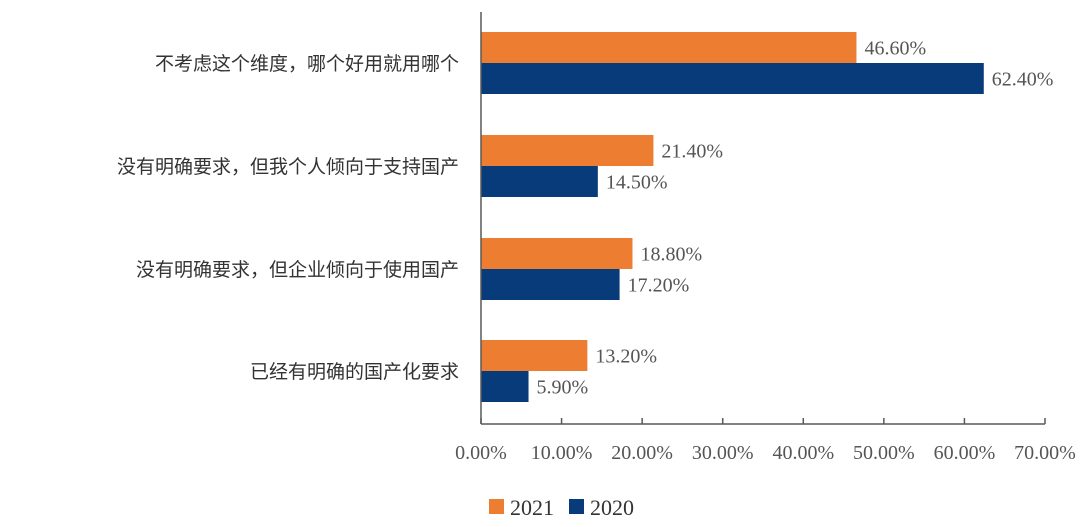 This screenshot has width=1080, height=527. Describe the element at coordinates (612, 507) in the screenshot. I see `legend-label-2020: 2020` at that location.